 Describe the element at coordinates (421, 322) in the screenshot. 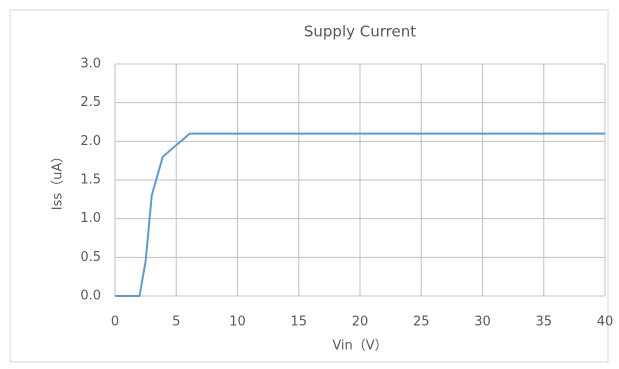

I see `x-tick-label: 25` at that location.